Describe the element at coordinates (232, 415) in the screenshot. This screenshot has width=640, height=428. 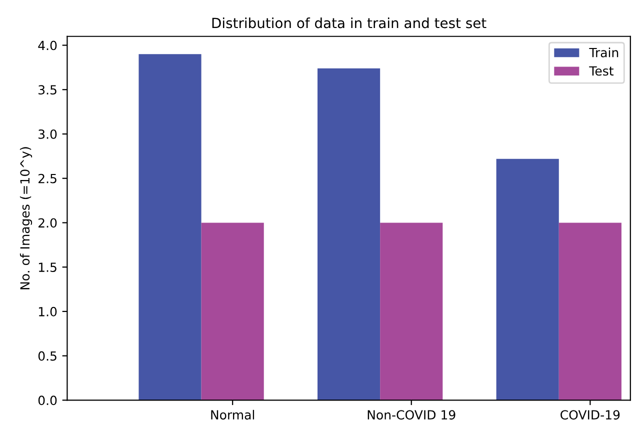
I see `x-tick-label: Normal` at that location.